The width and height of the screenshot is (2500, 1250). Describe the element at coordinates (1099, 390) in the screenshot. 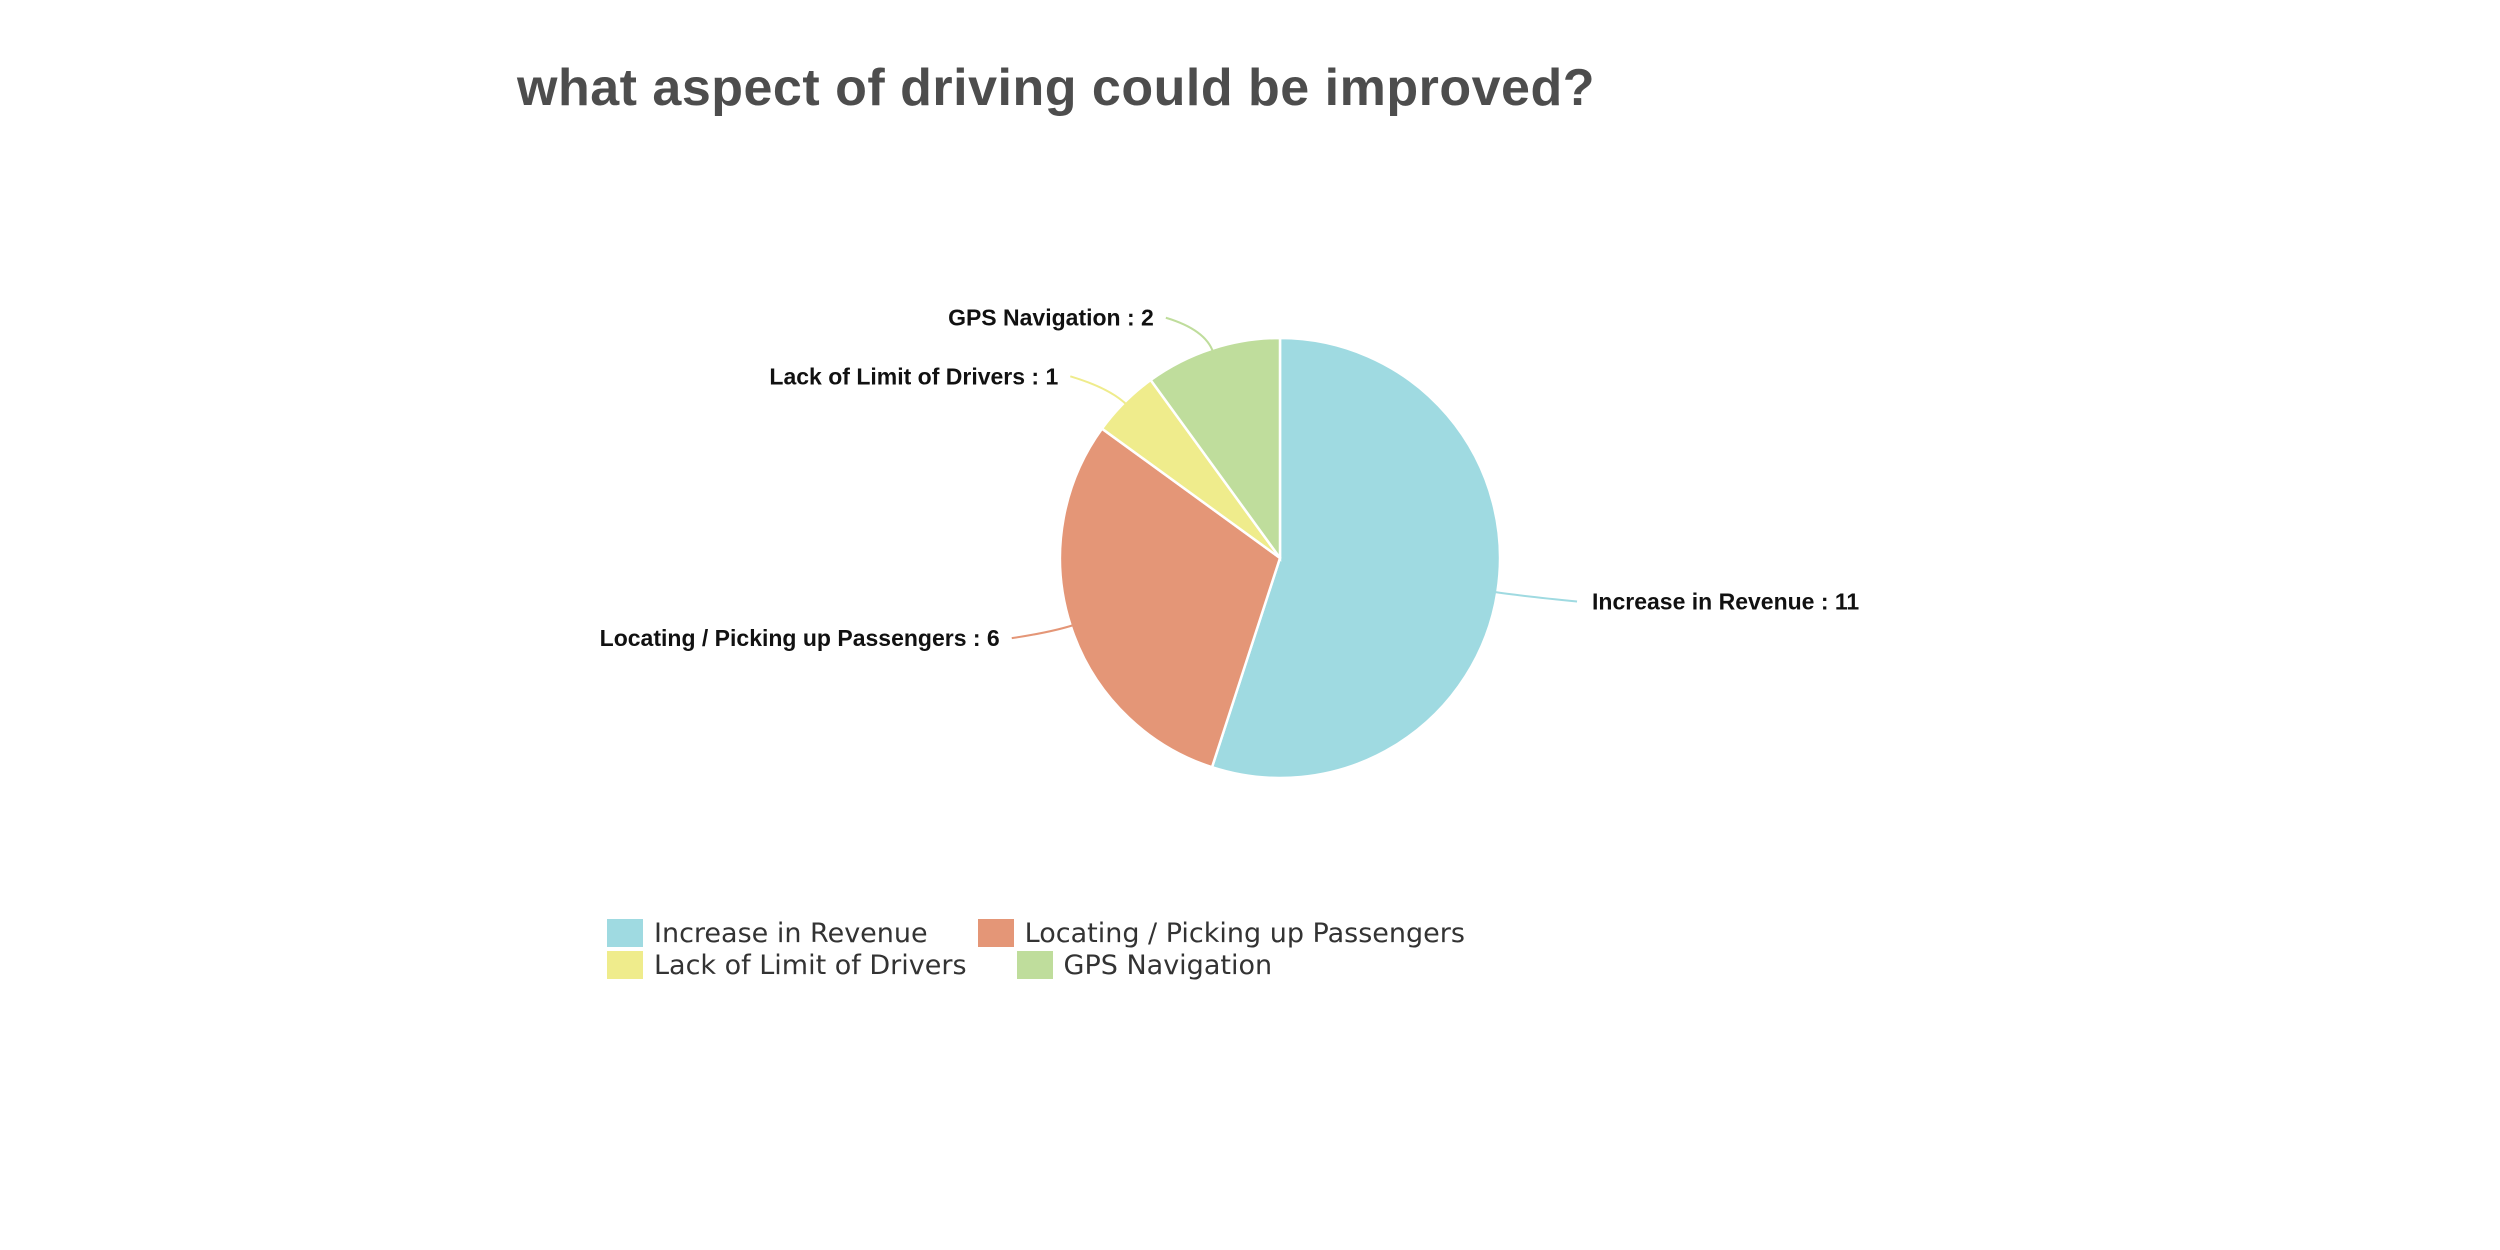

I see `label-connector-lack-of-limit-of-drivers` at that location.